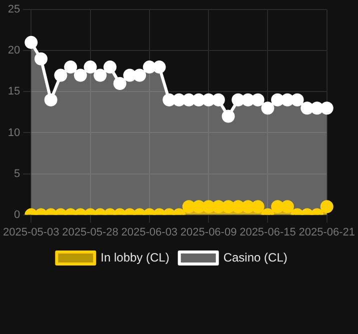 This screenshot has width=358, height=334. Describe the element at coordinates (90, 232) in the screenshot. I see `x-tick-label: 2025-05-28` at that location.